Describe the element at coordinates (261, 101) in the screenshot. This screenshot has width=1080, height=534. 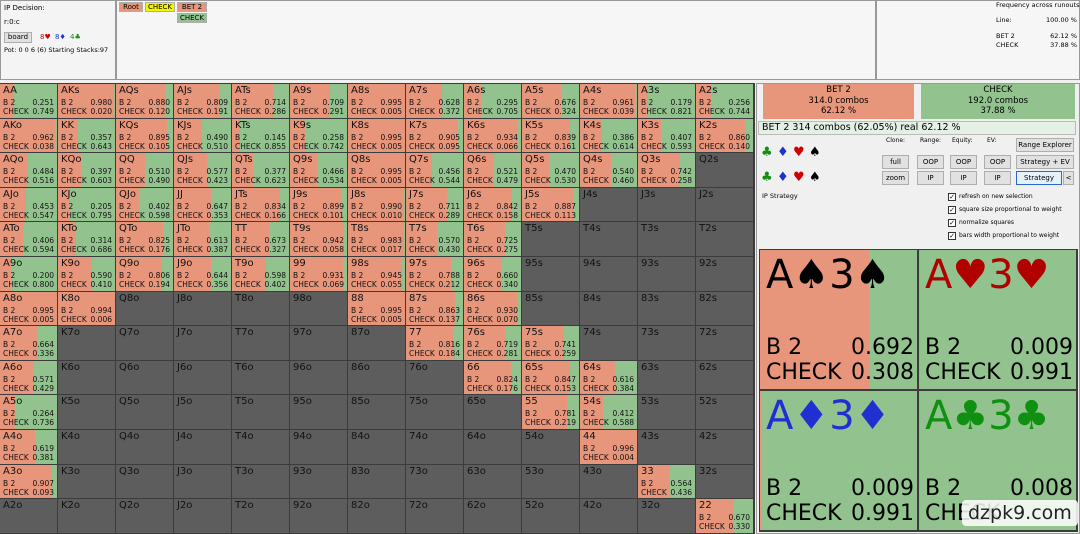
I see `hand-cell: B 2 0.714 CHECK 0.286 ATs` at that location.